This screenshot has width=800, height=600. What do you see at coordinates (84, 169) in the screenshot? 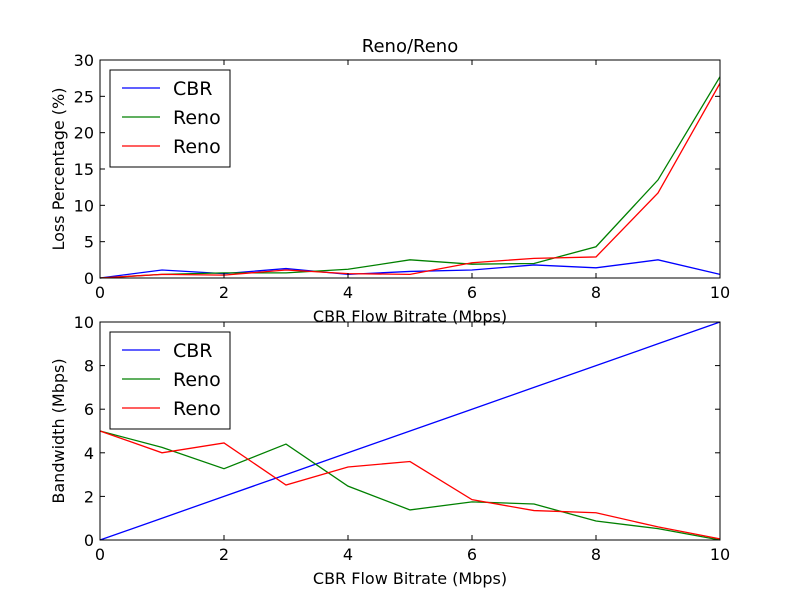
I see `y-tick-label: 15` at bounding box center [84, 169].